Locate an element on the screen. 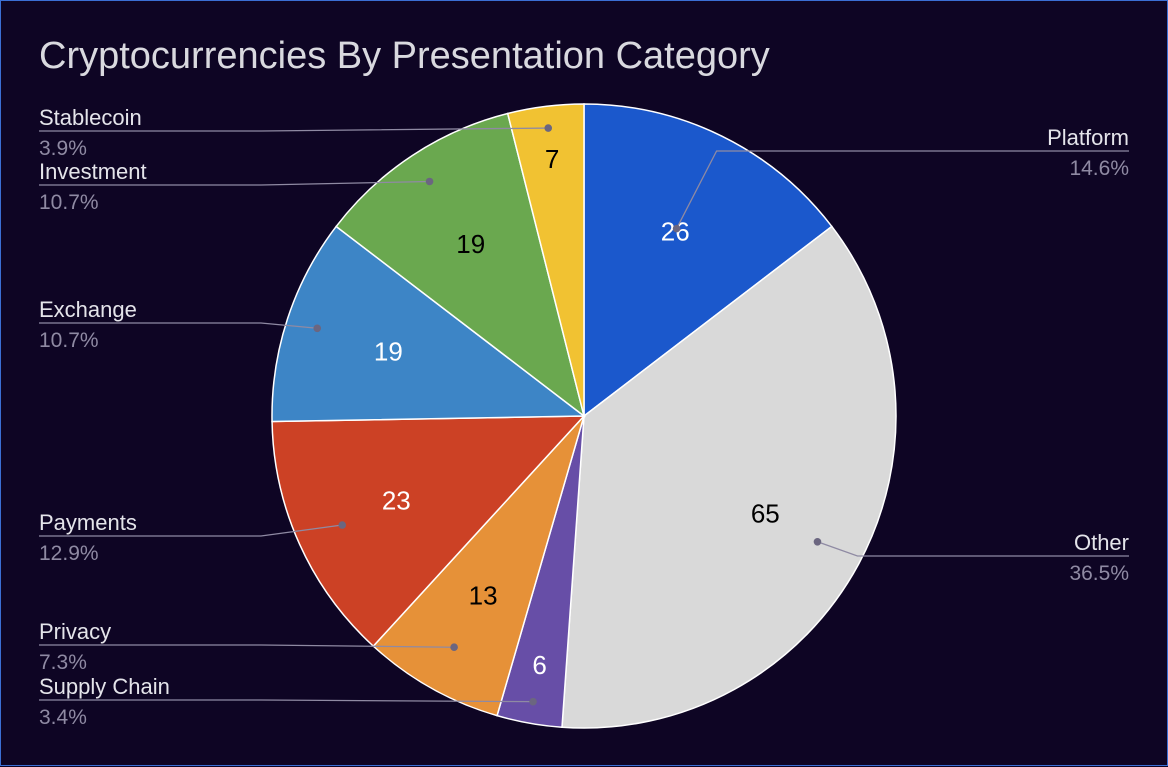 This screenshot has width=1168, height=767. leader-line-other is located at coordinates (973, 549).